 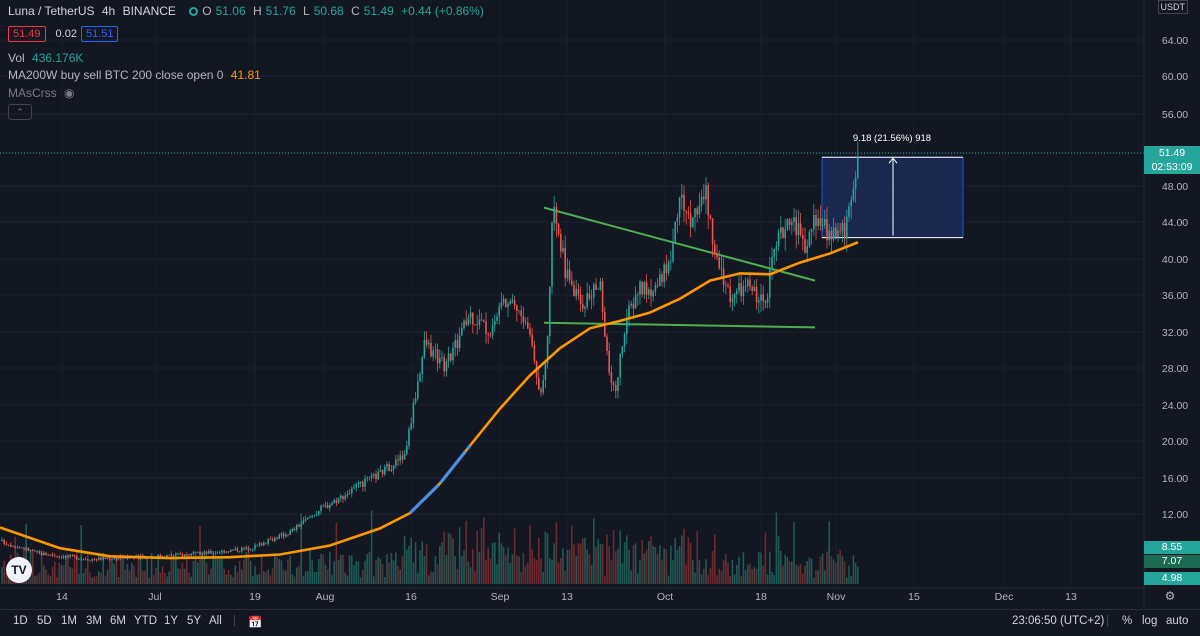 I want to click on price-tick-label: 56.00, so click(x=1175, y=115).